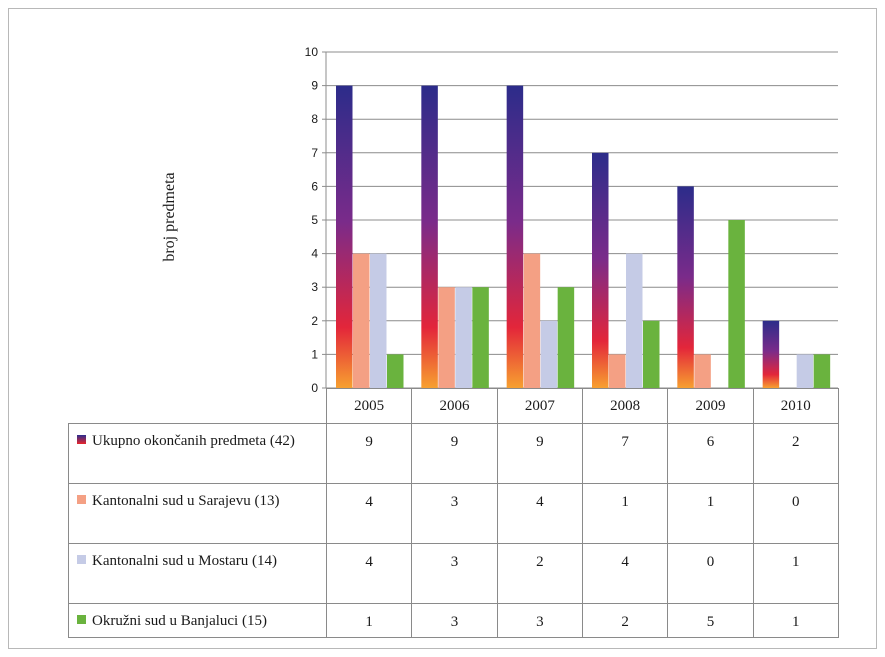  Describe the element at coordinates (314, 254) in the screenshot. I see `y-tick-label: 4` at that location.